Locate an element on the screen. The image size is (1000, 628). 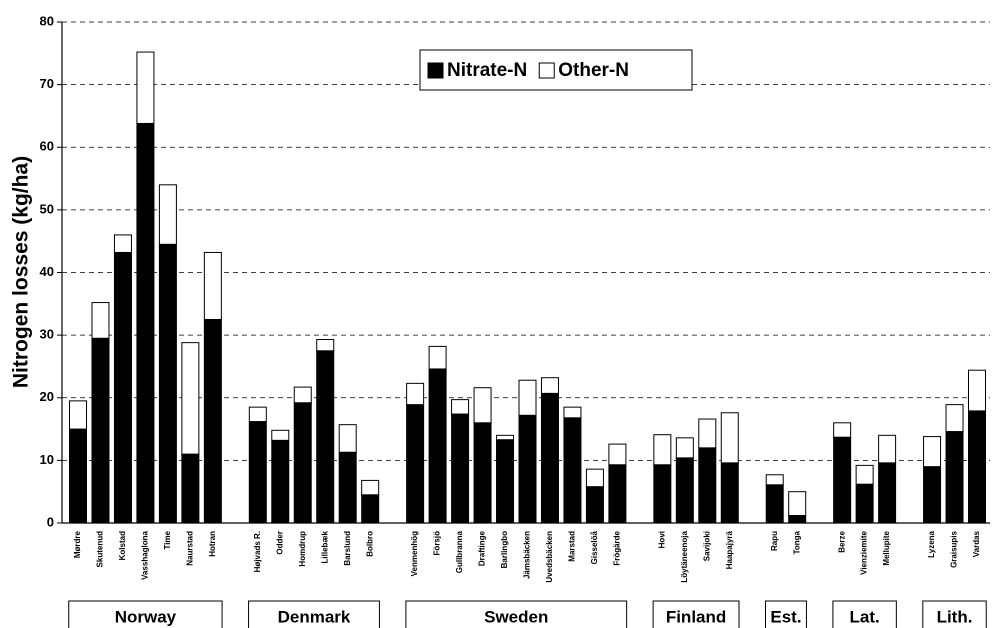
x-tick-label: Barlingbo is located at coordinates (504, 549).